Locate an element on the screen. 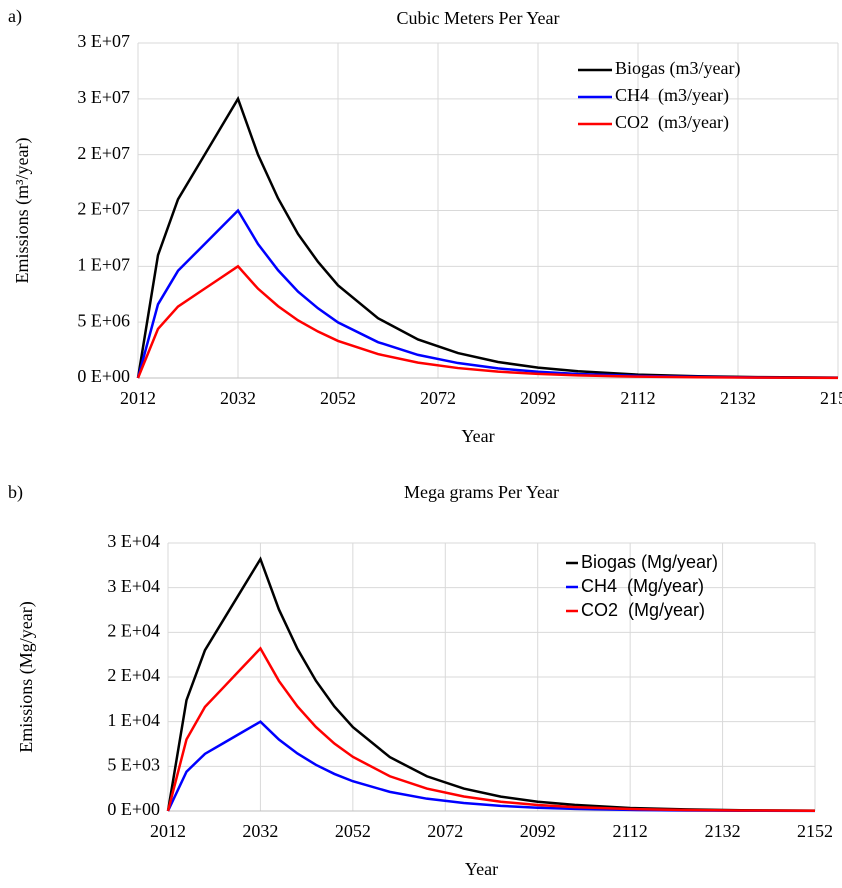 The image size is (842, 888). panel-label: b) is located at coordinates (15, 492).